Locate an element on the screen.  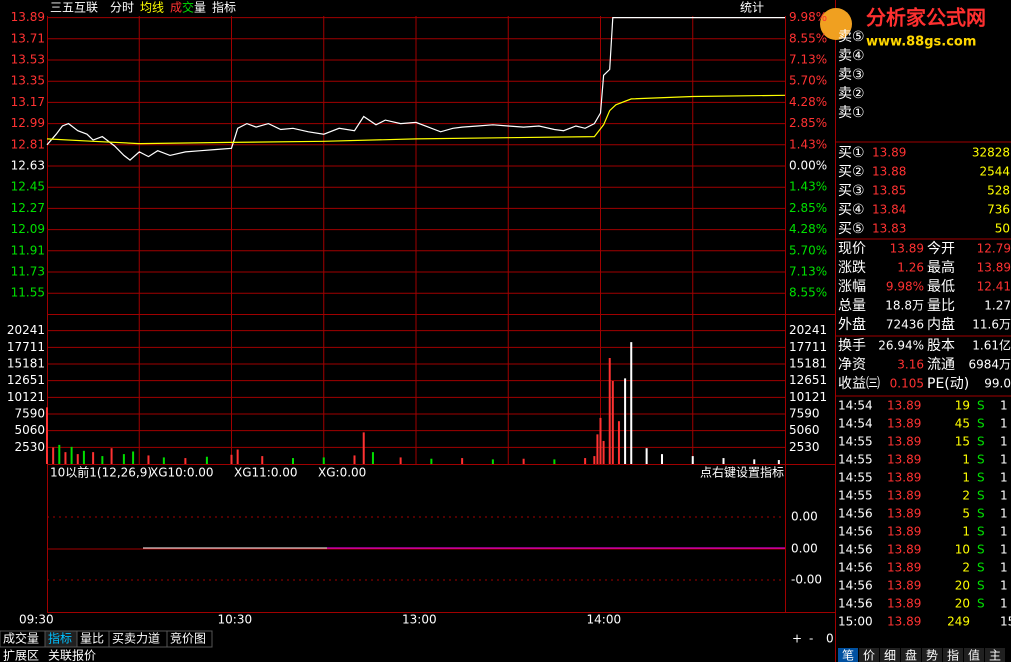
volume-tick-label: 20241 is located at coordinates (808, 330).